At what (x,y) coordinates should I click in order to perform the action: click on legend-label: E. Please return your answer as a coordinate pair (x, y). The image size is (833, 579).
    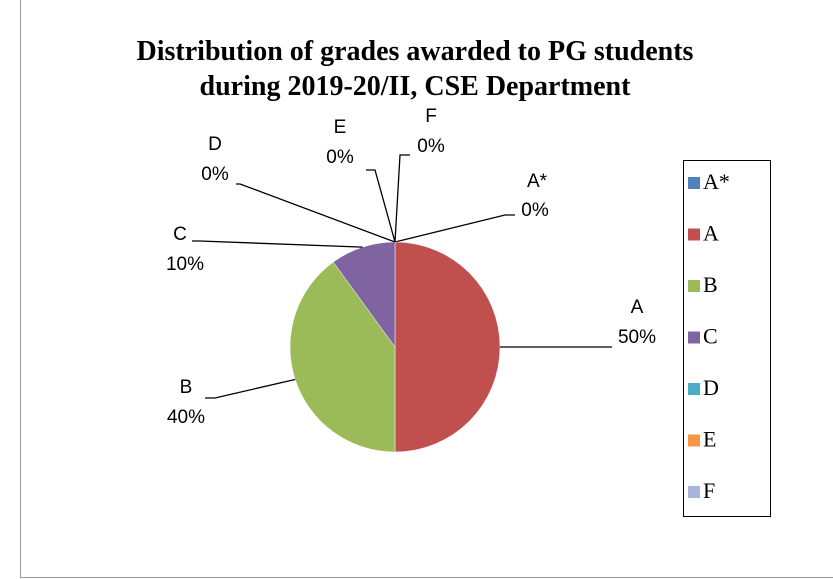
    Looking at the image, I should click on (709, 439).